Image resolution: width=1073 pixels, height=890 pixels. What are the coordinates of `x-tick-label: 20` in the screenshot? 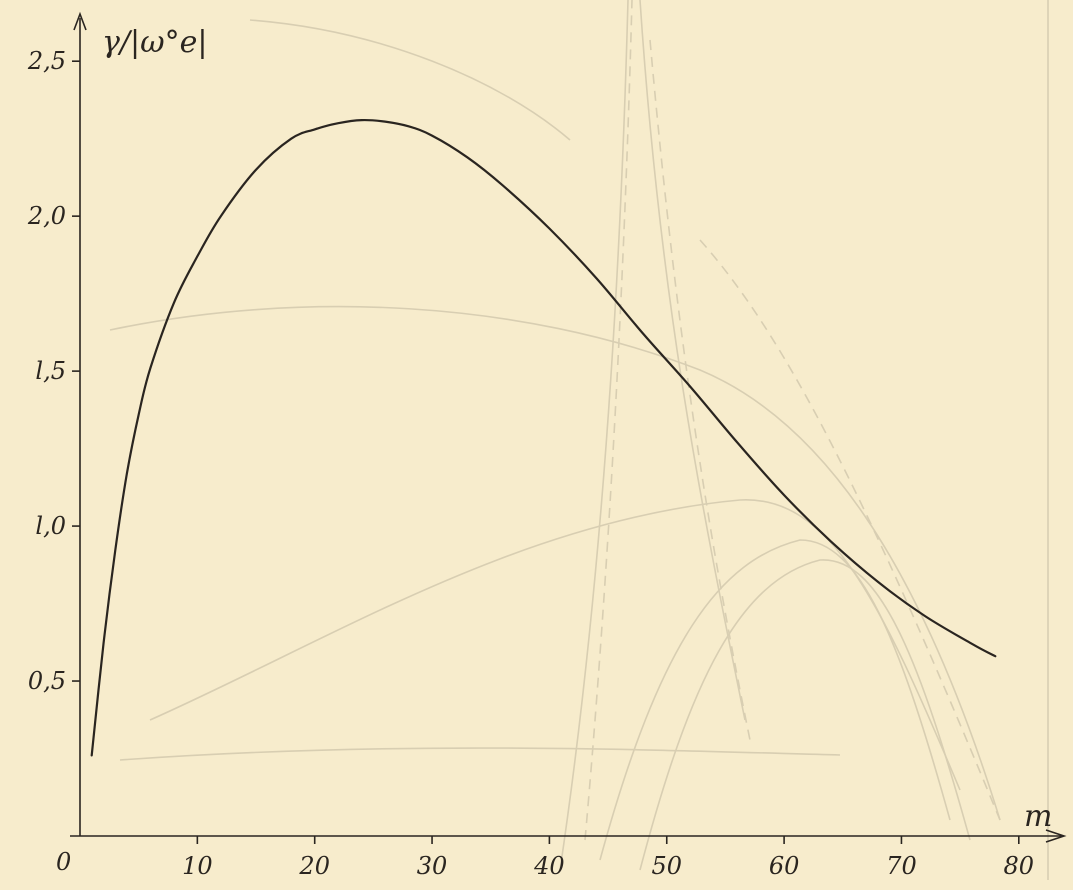 It's located at (314, 866).